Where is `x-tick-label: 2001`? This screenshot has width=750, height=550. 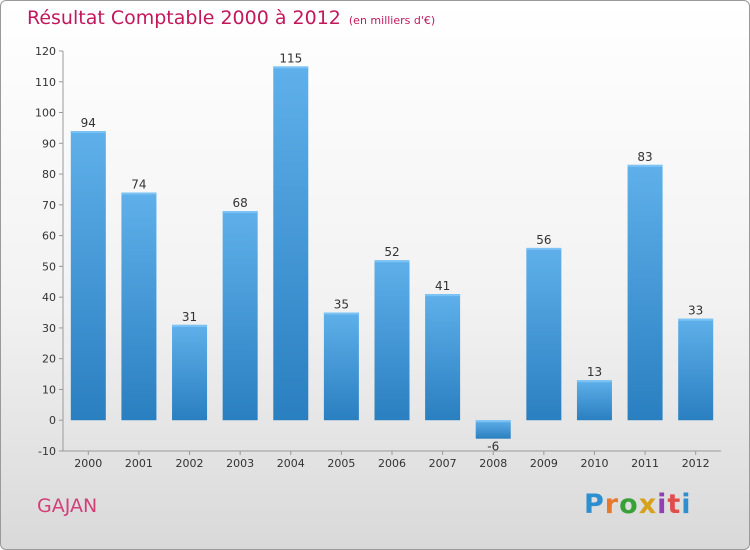
x-tick-label: 2001 is located at coordinates (139, 463).